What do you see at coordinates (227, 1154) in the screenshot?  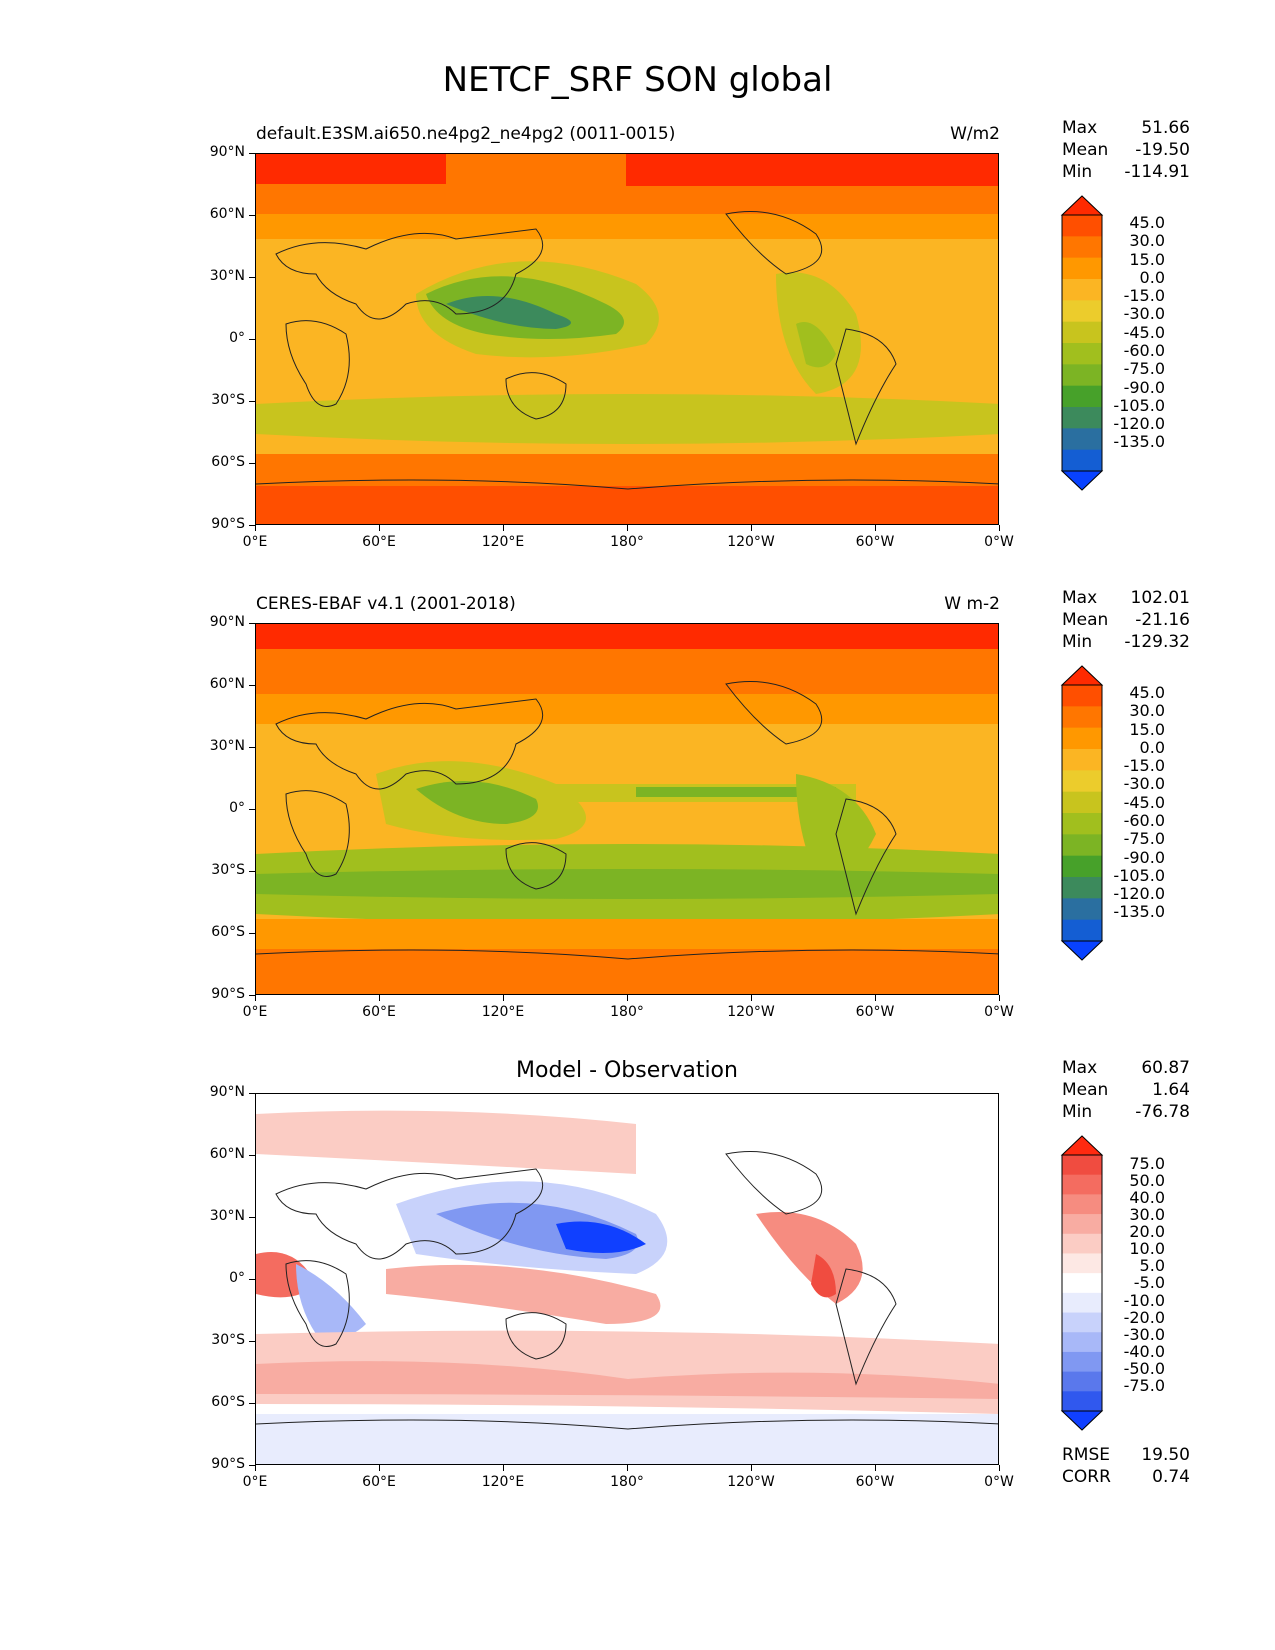 I see `lat-label: 60°N` at bounding box center [227, 1154].